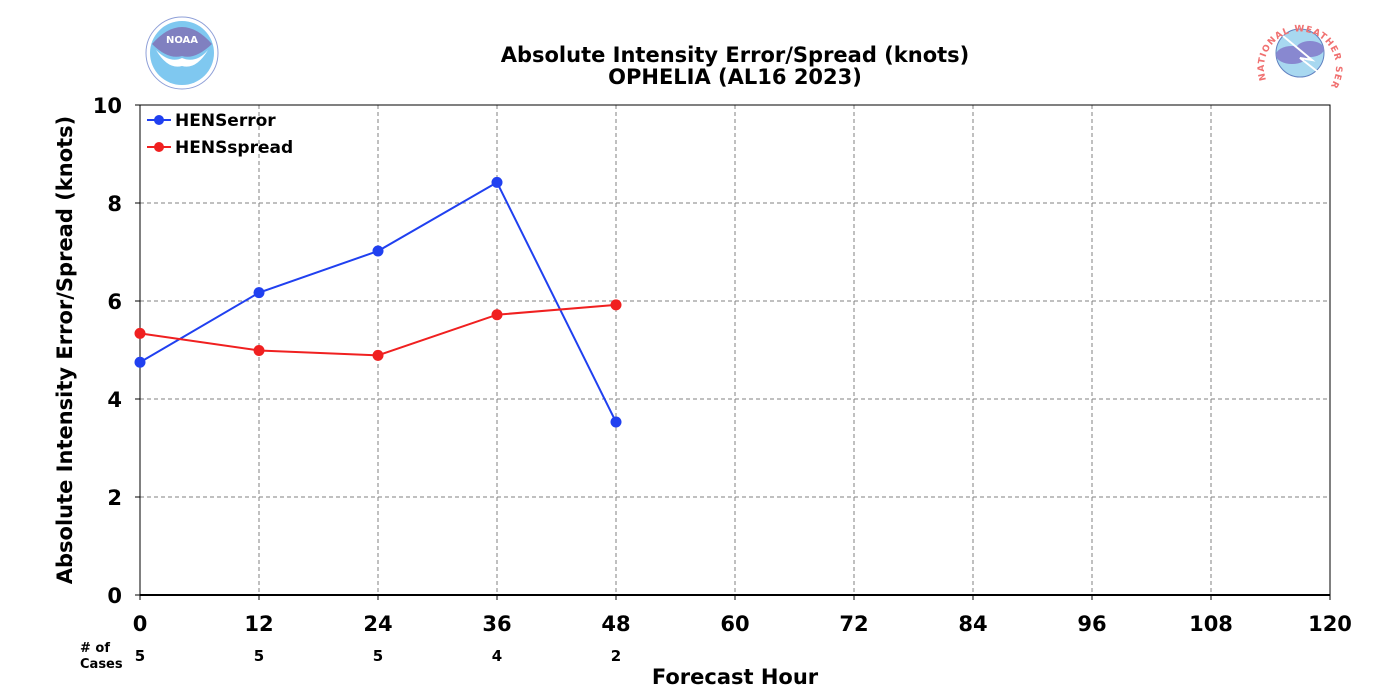 The width and height of the screenshot is (1400, 700). I want to click on legend-marker-hensspread, so click(159, 147).